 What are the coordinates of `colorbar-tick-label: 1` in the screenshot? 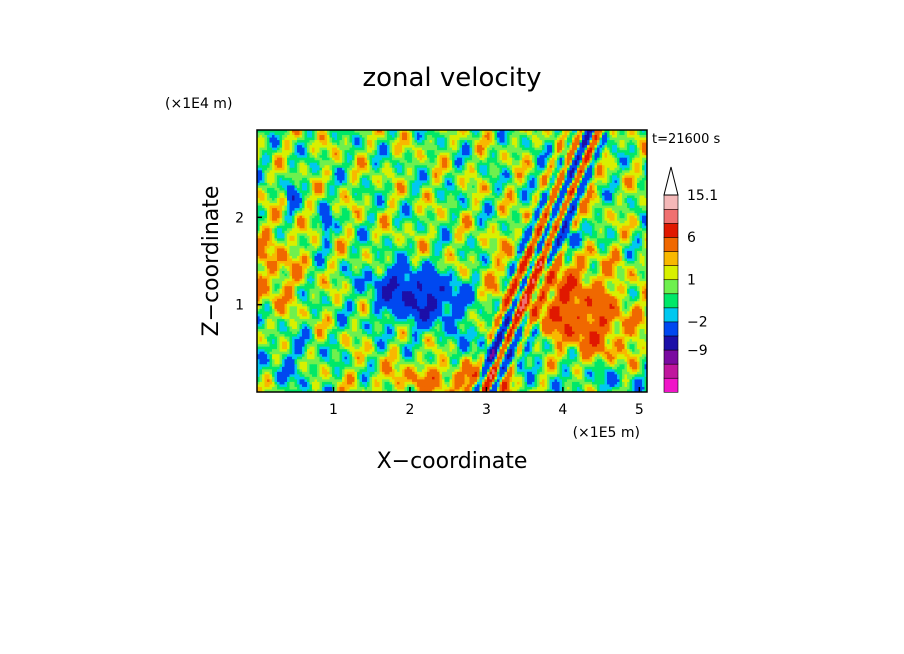 It's located at (691, 280).